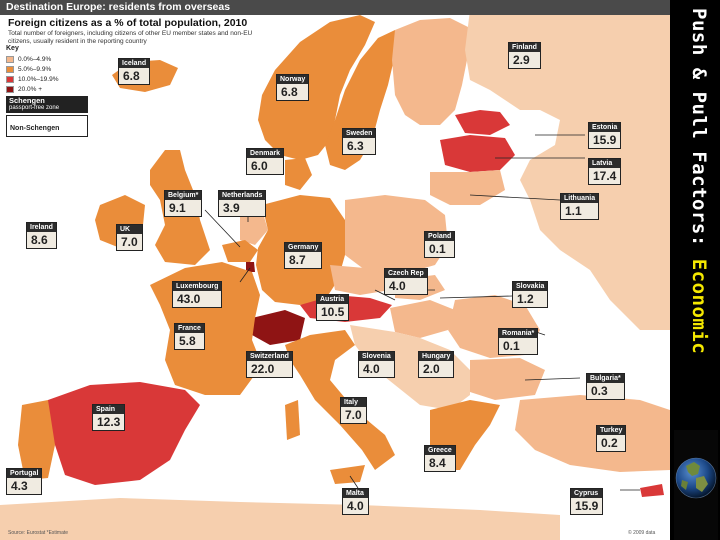 This screenshot has height=540, width=720. I want to click on country-name: Estonia, so click(605, 127).